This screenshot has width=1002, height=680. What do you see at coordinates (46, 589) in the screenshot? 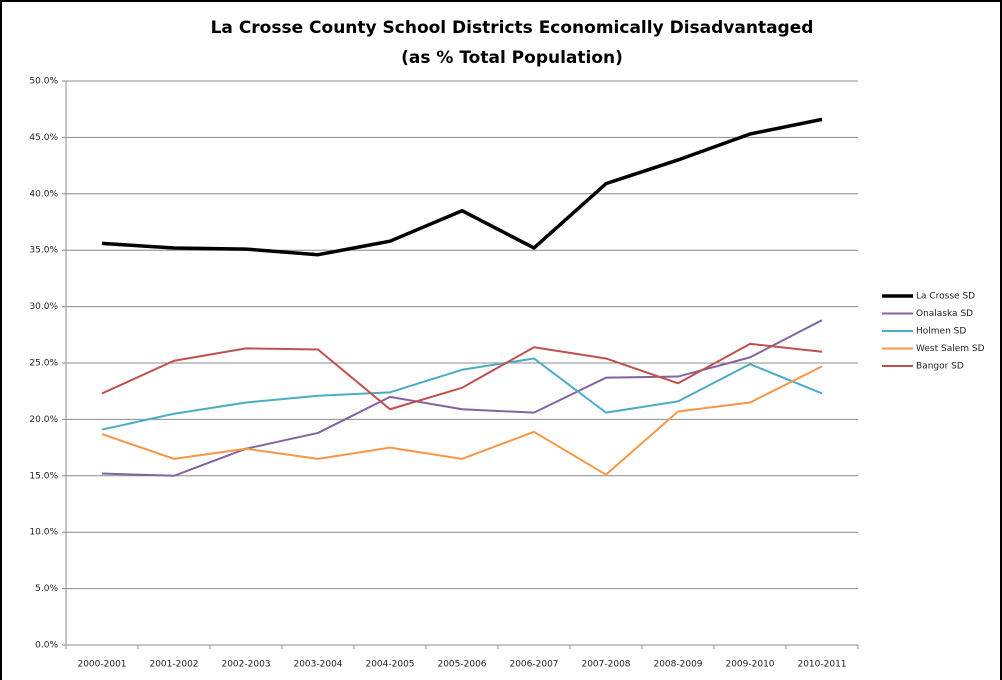
I see `y-tick-label: 5.0%` at bounding box center [46, 589].